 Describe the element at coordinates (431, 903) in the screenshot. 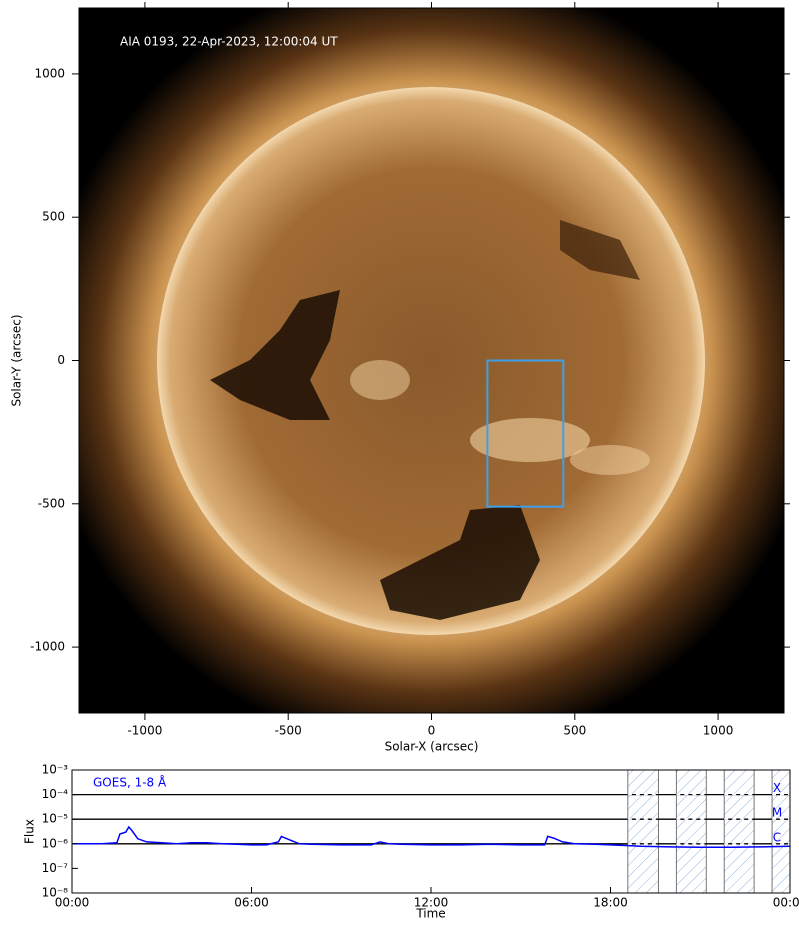

I see `x-tick-label: 12:00` at that location.